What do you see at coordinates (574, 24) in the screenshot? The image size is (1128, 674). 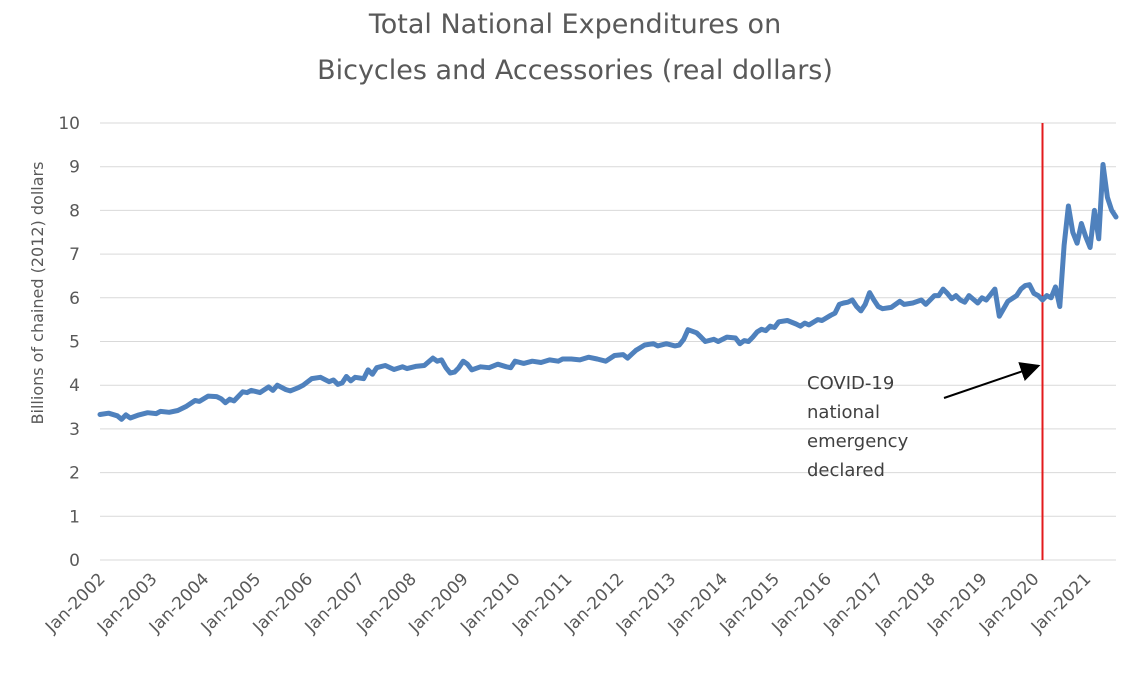 I see `chart-title-line-1: Total National Expenditures on` at bounding box center [574, 24].